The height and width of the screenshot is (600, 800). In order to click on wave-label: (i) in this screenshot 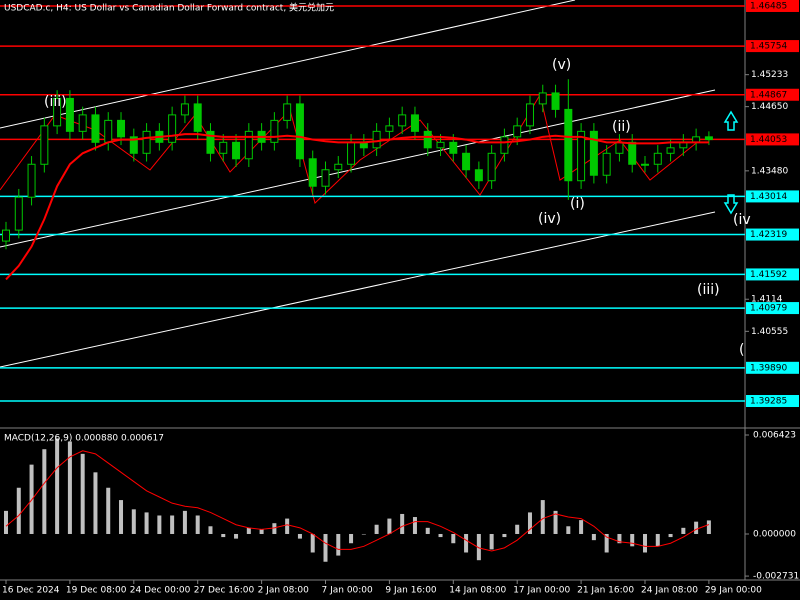, I will do `click(577, 204)`.